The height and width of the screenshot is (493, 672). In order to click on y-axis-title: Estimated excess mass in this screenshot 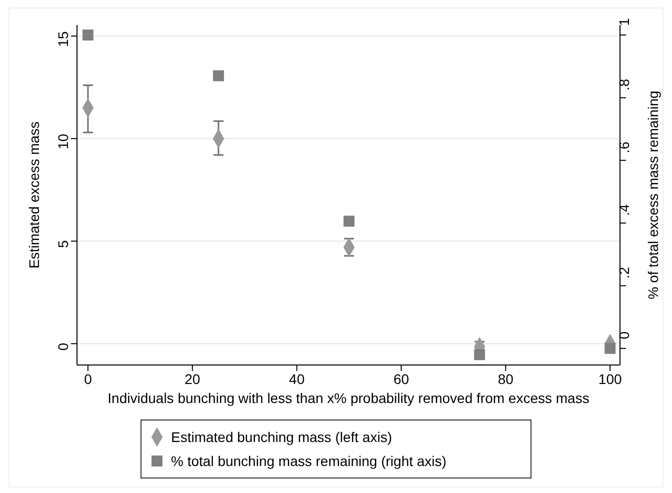, I will do `click(34, 195)`.